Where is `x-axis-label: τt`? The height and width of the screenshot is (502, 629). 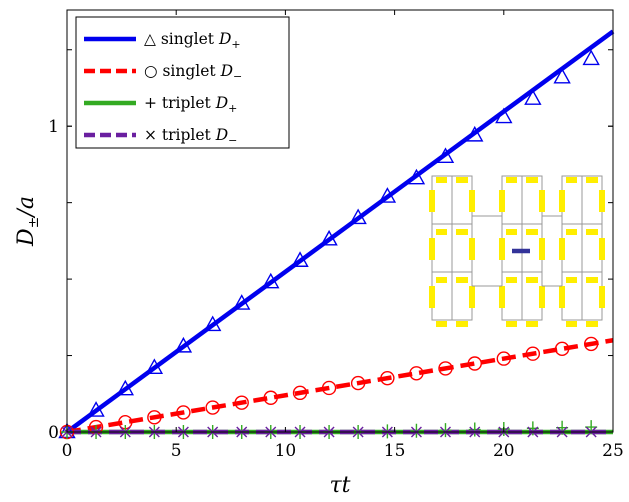
x-axis-label: τt is located at coordinates (339, 485).